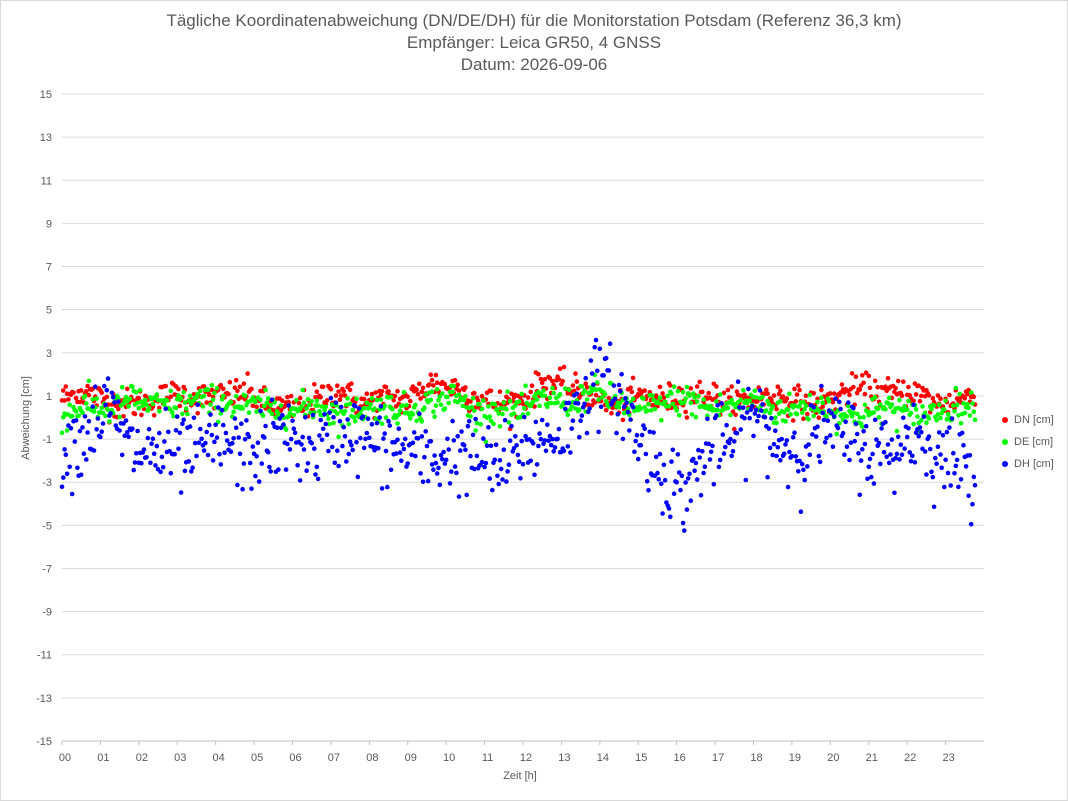 This screenshot has width=1068, height=801. Describe the element at coordinates (49, 224) in the screenshot. I see `y-tick-label: 9` at that location.